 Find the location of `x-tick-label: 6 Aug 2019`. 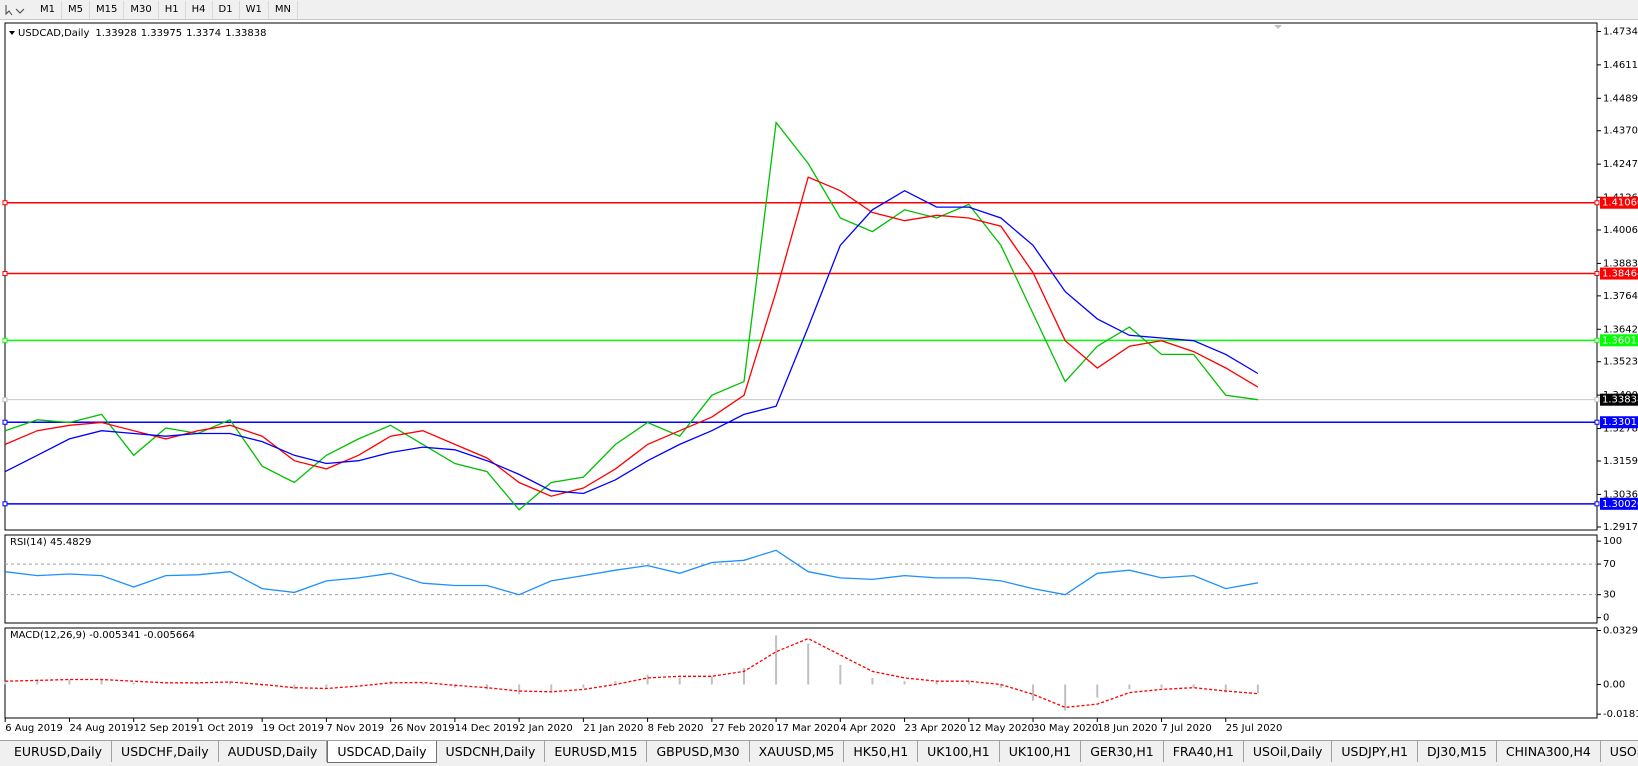

x-tick-label: 6 Aug 2019 is located at coordinates (34, 728).